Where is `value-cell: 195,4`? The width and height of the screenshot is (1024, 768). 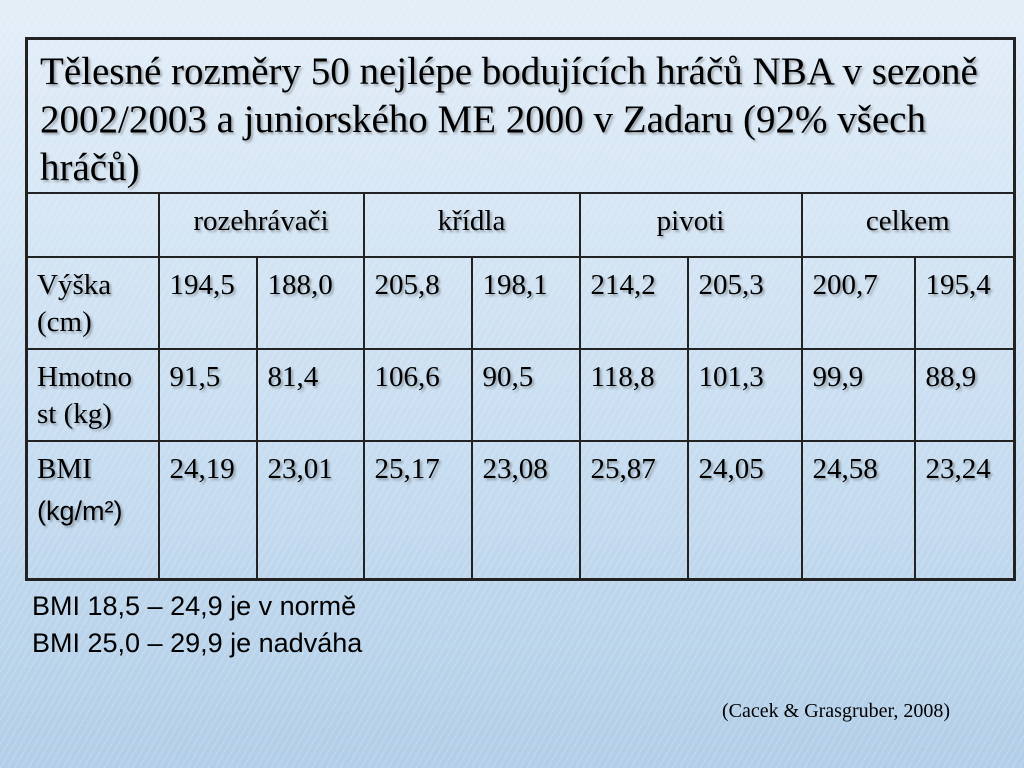
value-cell: 195,4 is located at coordinates (964, 303).